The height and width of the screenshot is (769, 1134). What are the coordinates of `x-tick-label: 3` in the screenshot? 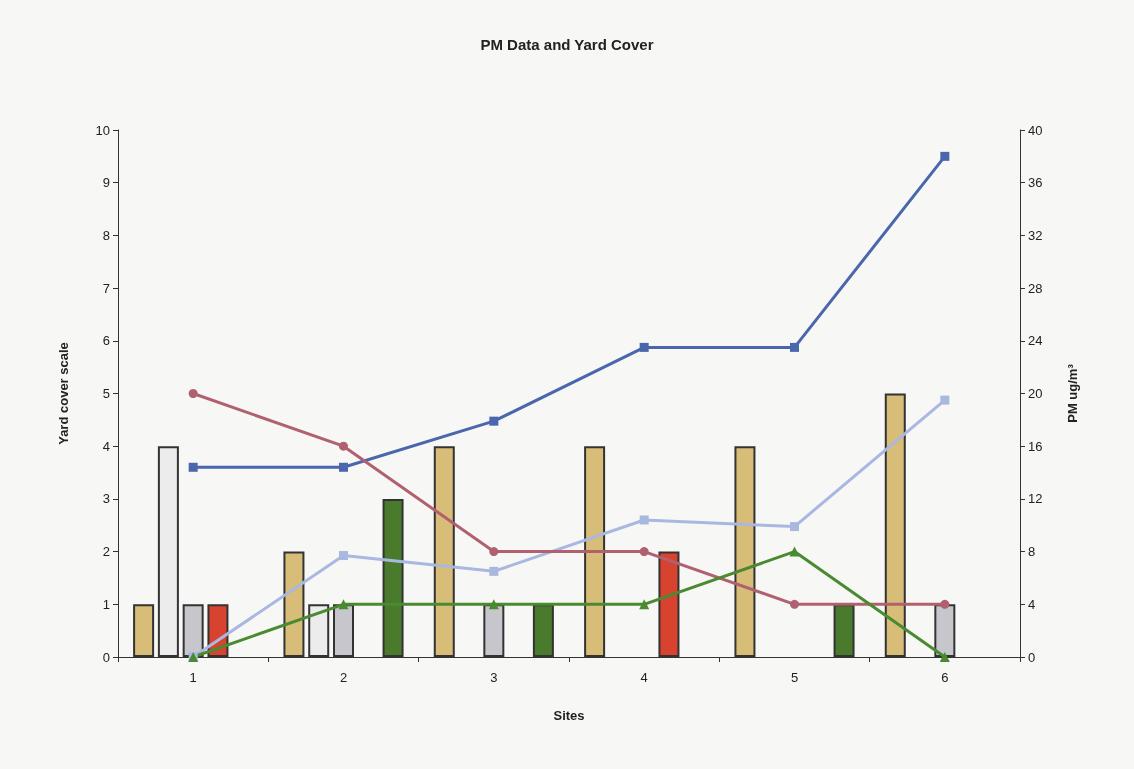 It's located at (494, 677).